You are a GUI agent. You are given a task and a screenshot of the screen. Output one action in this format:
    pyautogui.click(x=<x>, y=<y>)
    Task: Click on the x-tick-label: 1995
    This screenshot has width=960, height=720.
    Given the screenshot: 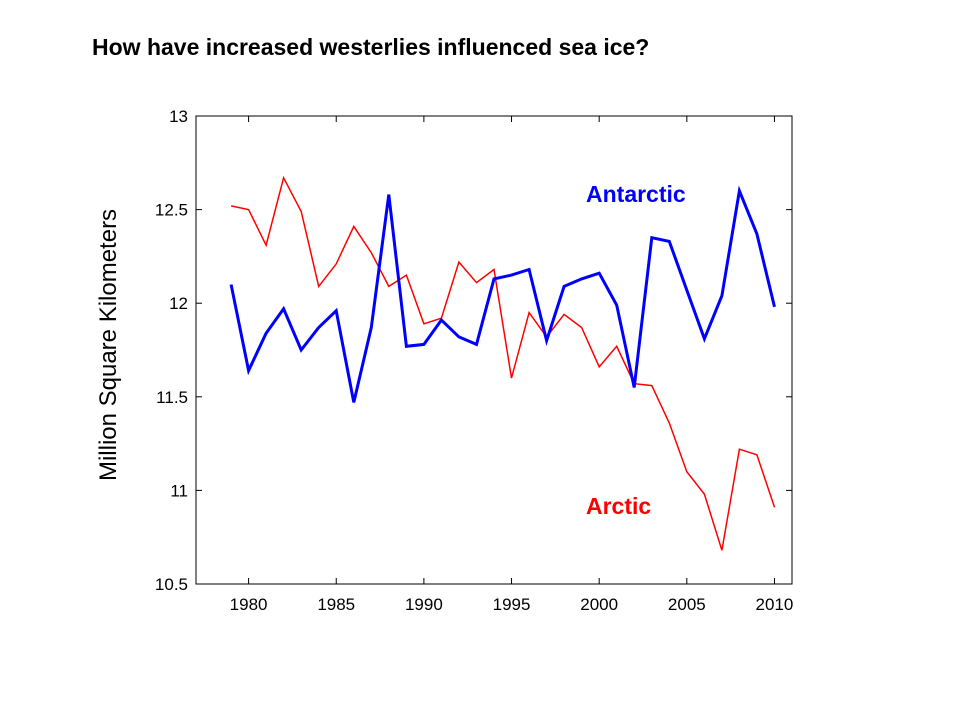 What is the action you would take?
    pyautogui.click(x=512, y=604)
    